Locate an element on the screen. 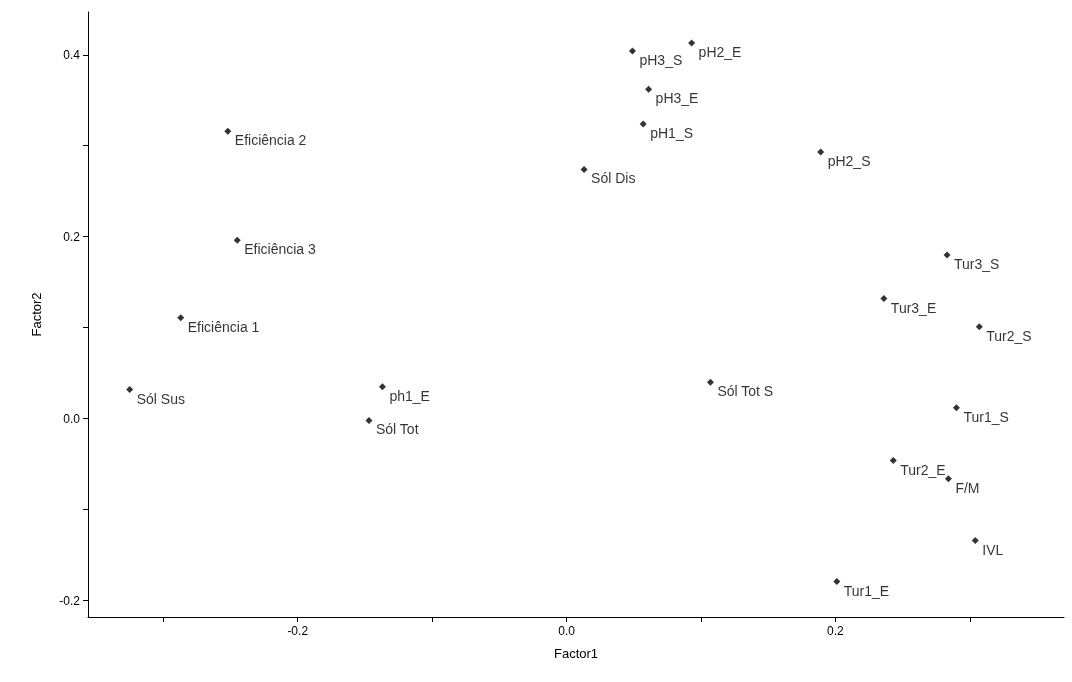  annotation: Sól Tot is located at coordinates (397, 429).